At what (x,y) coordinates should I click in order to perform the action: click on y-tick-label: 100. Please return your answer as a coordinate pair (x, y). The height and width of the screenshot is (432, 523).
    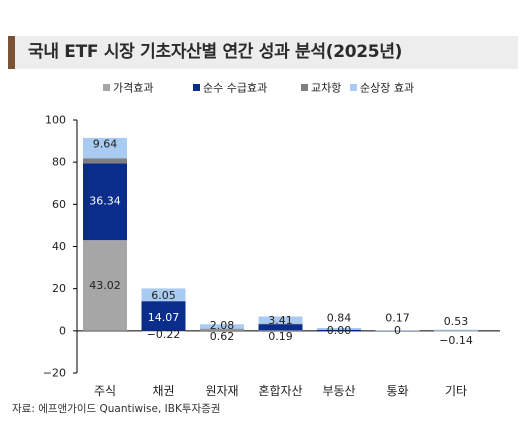
    Looking at the image, I should click on (55, 120).